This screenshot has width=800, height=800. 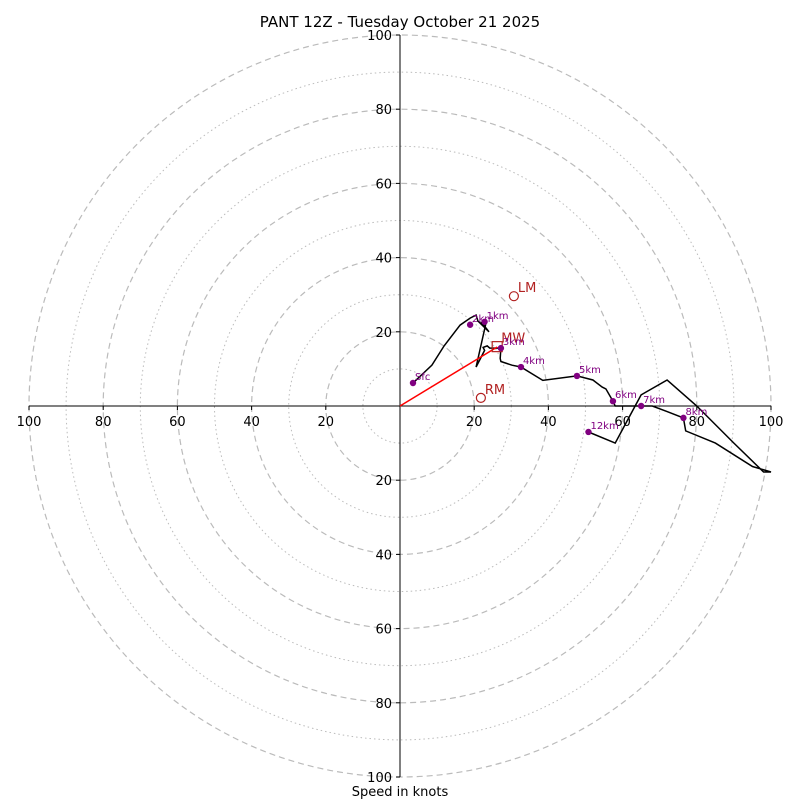 What do you see at coordinates (626, 395) in the screenshot?
I see `height-marker-label: 6km` at bounding box center [626, 395].